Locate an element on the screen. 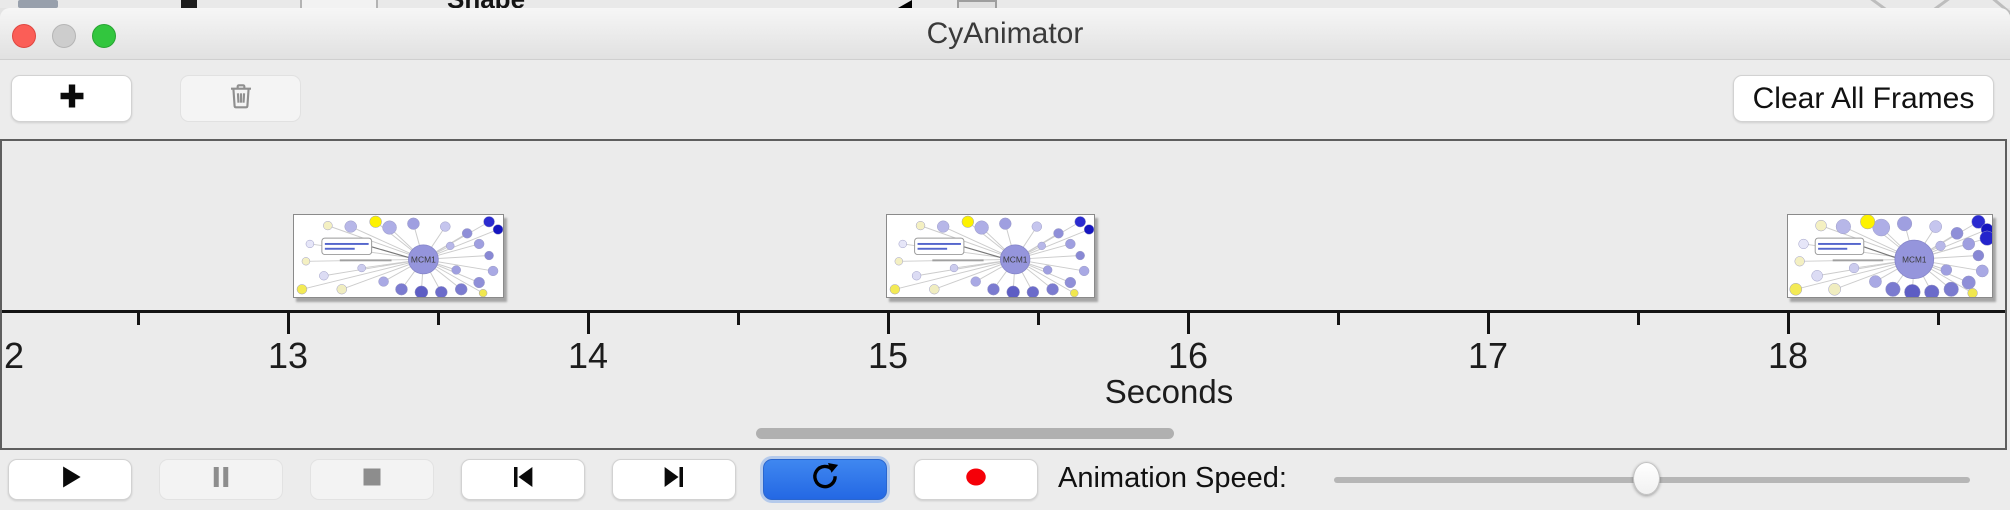  speed-slider-thumb is located at coordinates (1646, 478).